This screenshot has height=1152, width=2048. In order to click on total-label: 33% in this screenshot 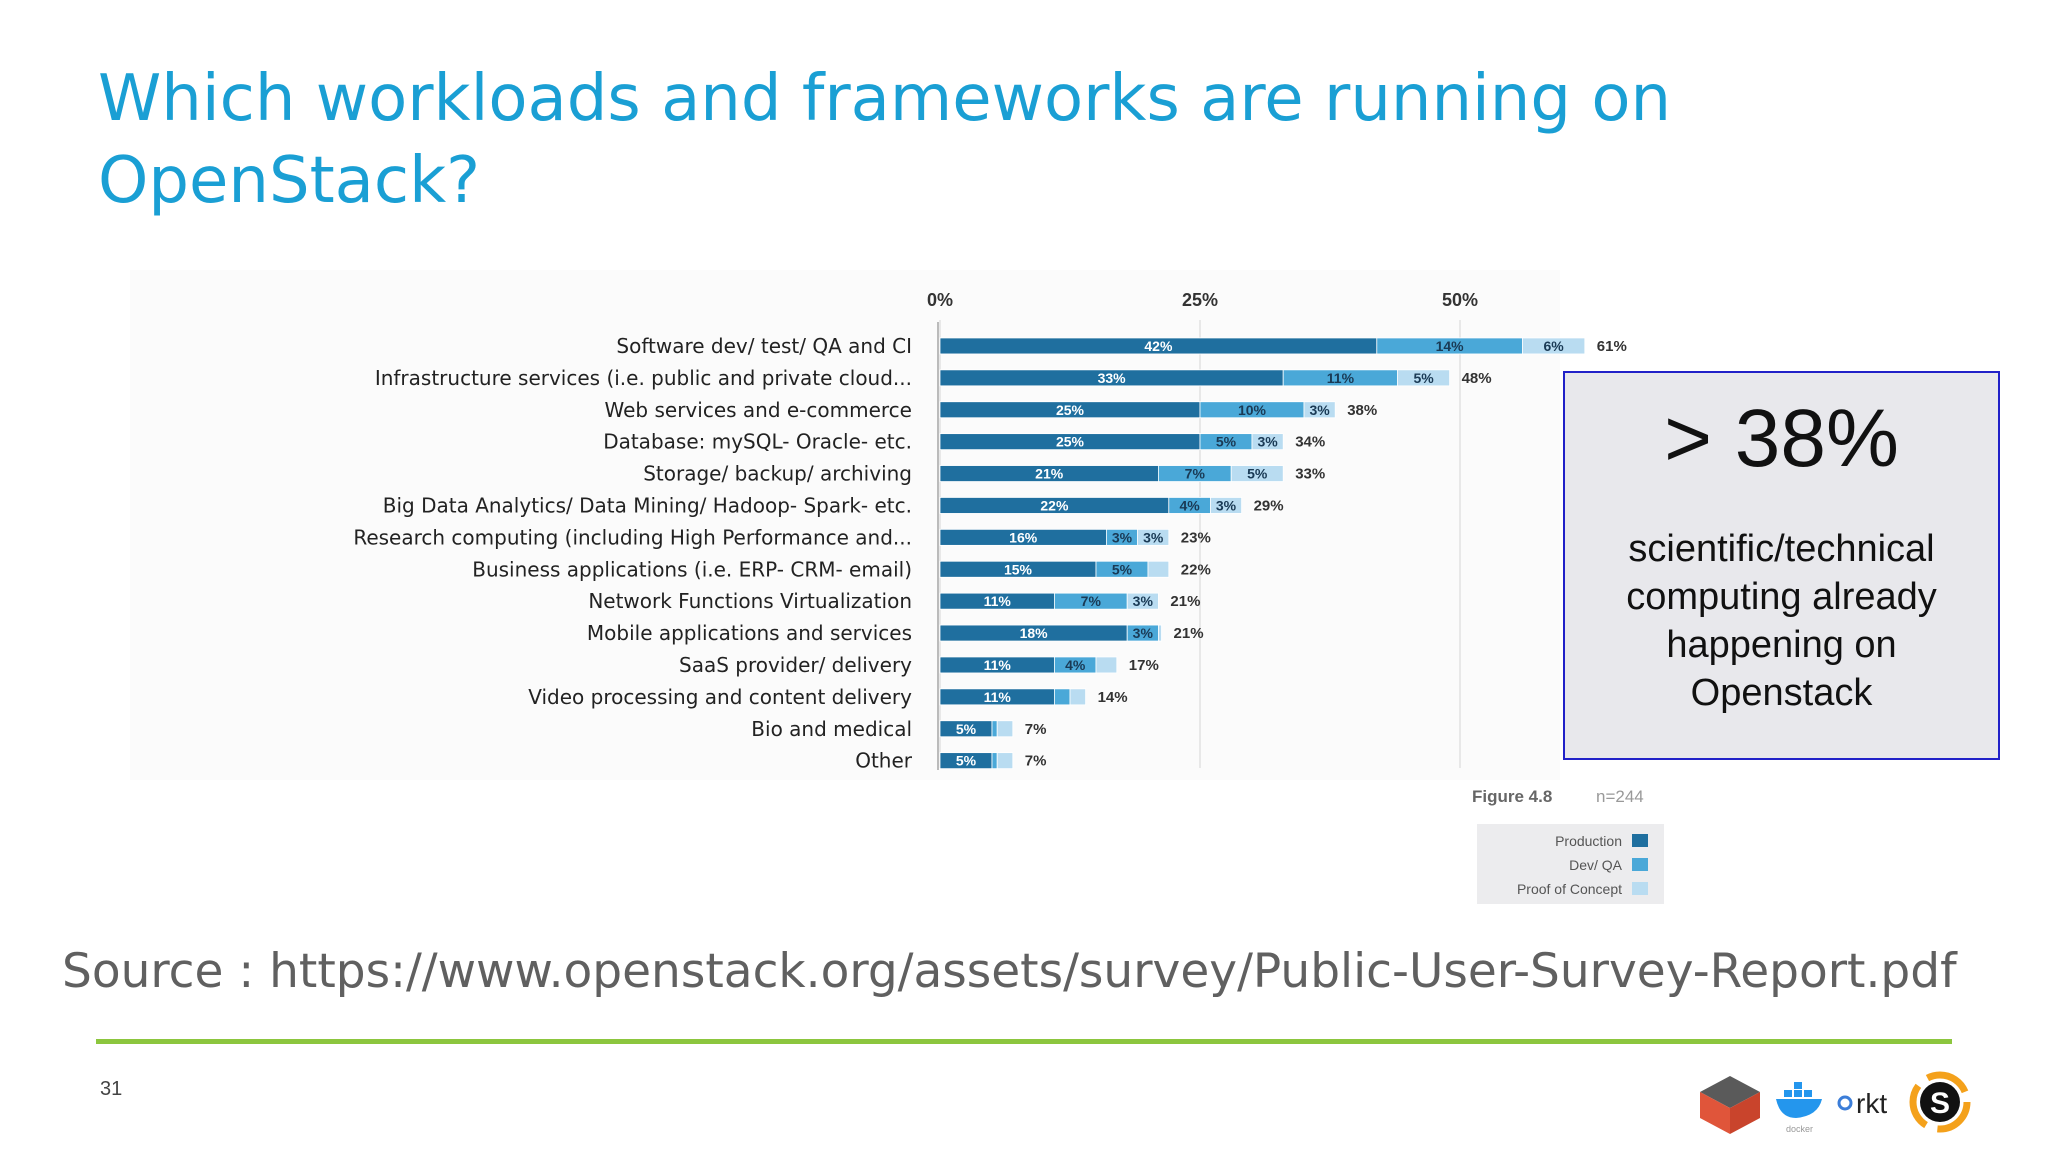, I will do `click(1310, 474)`.